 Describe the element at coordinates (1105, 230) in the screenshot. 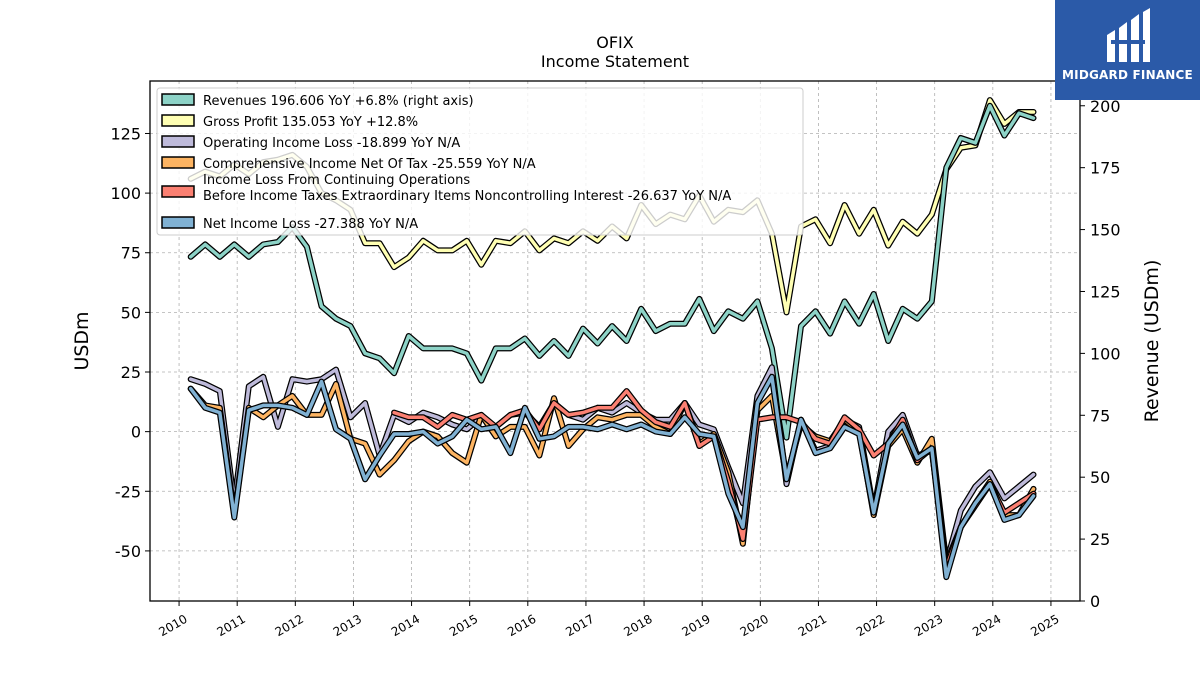

I see `y-right-tick-label: 150` at that location.